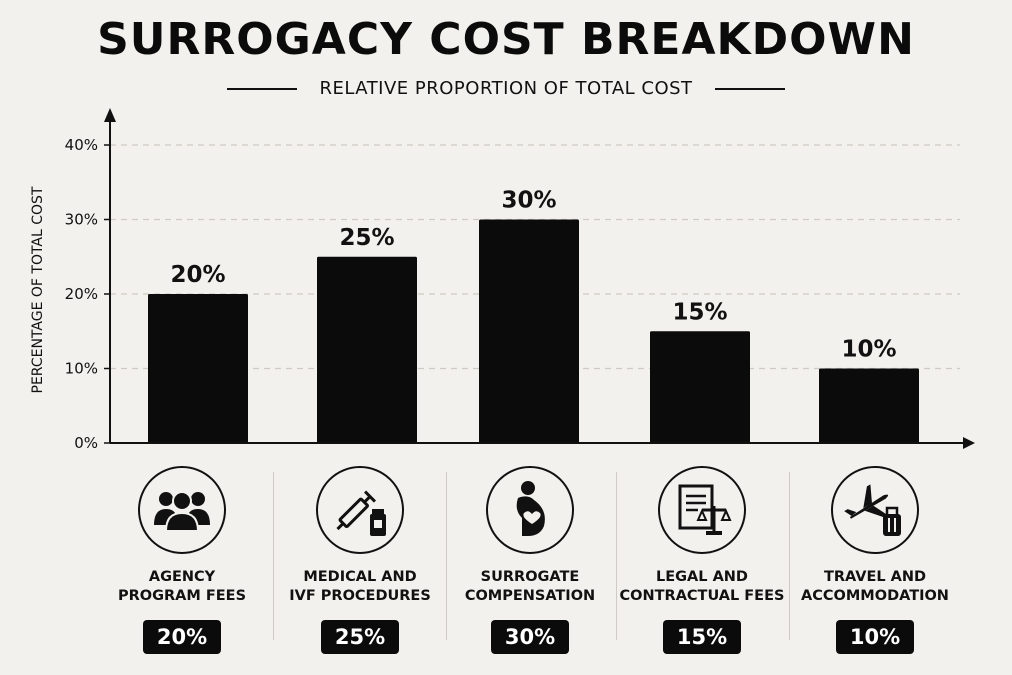 The image size is (1012, 675). Describe the element at coordinates (530, 562) in the screenshot. I see `category-surrogate: SURROGATE COMPENSATION 30%` at that location.